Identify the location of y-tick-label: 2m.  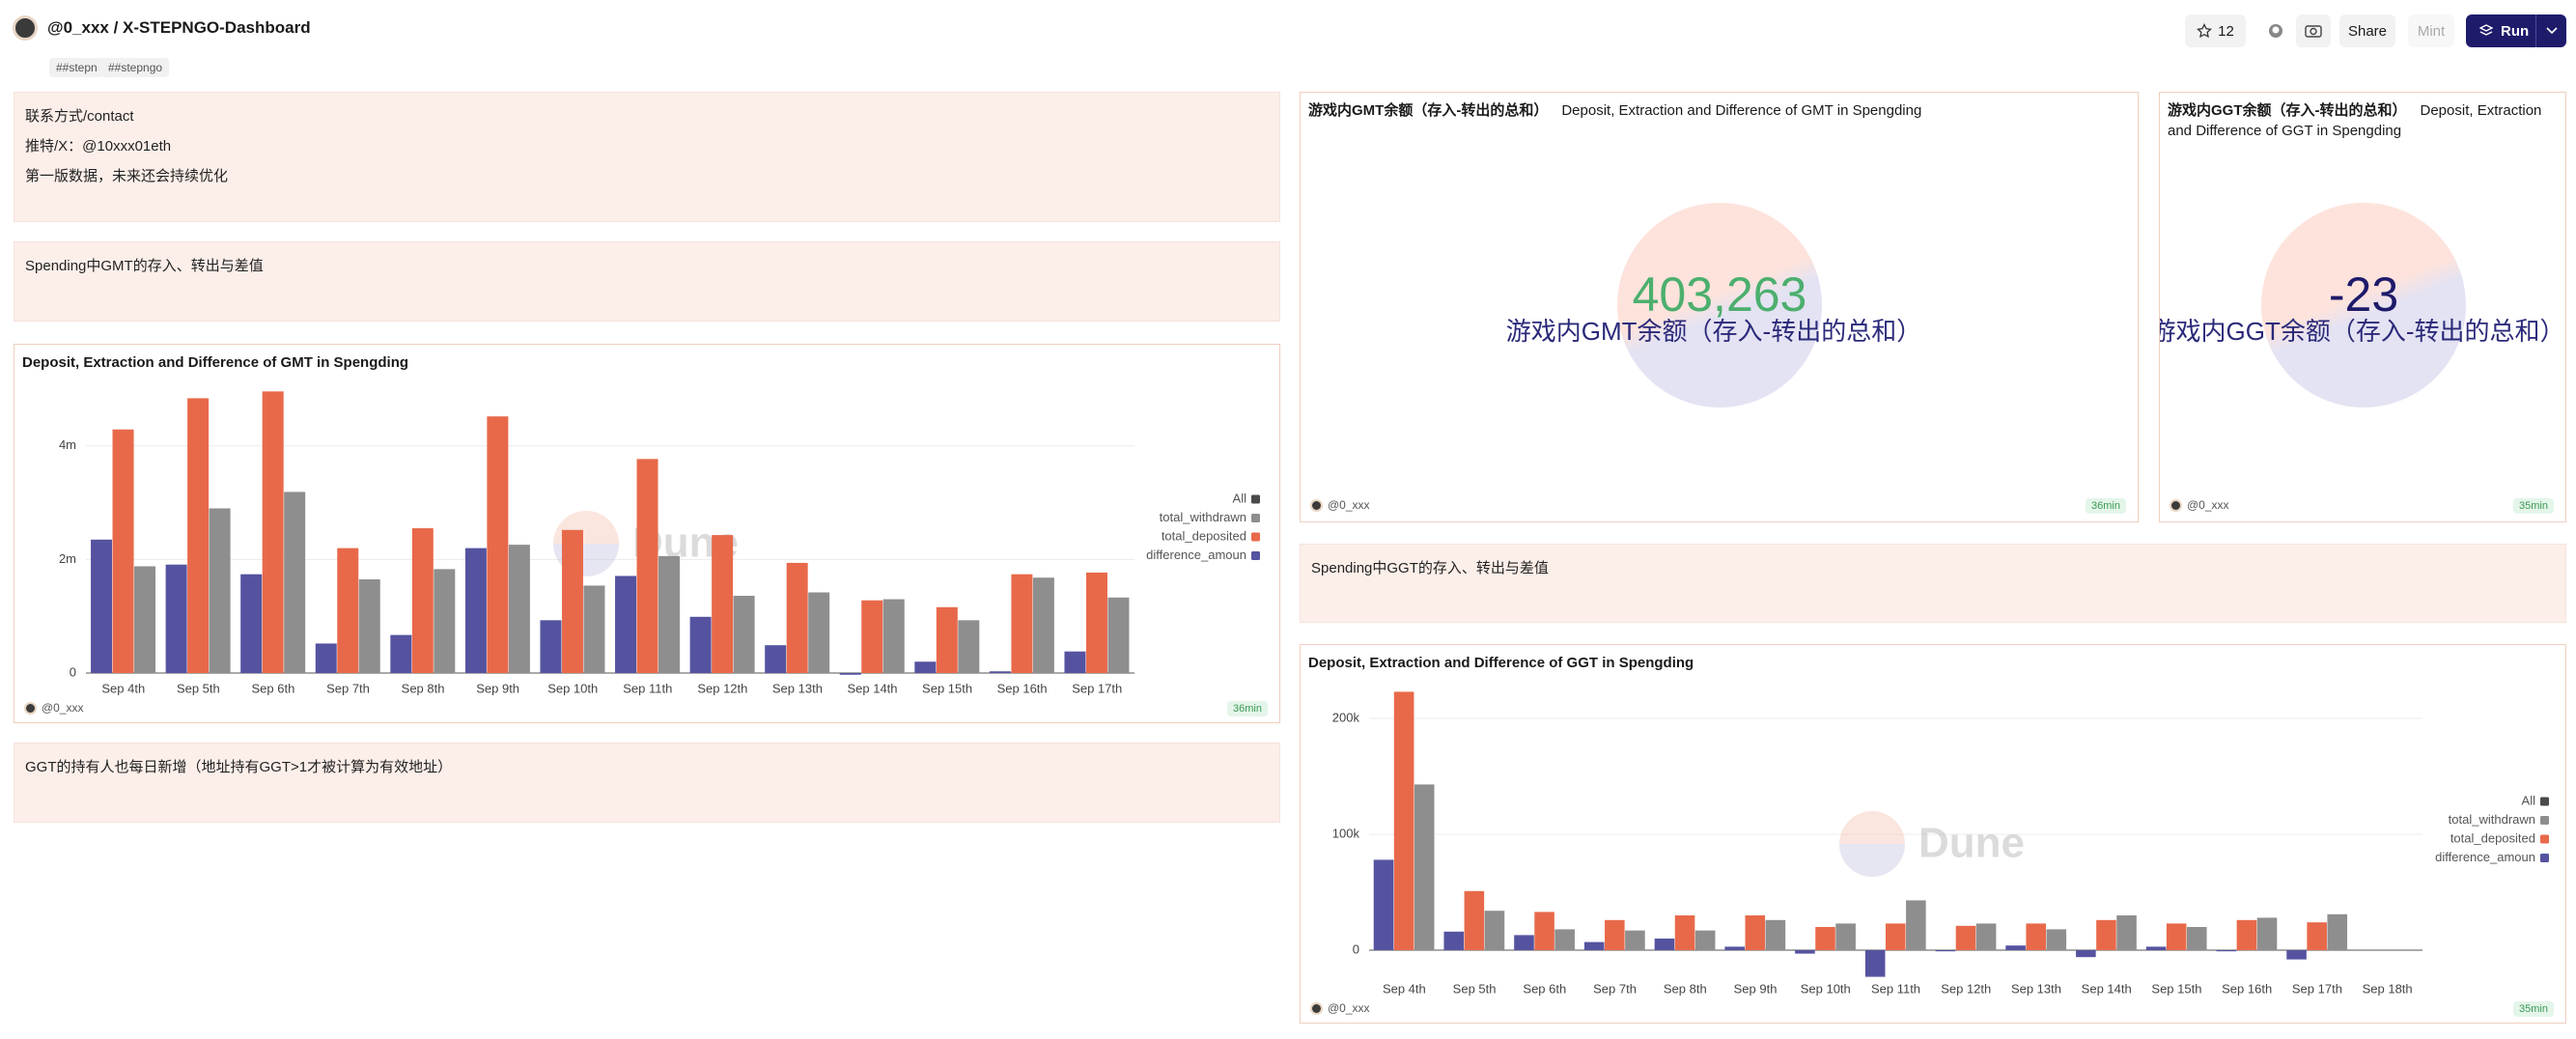
(68, 558).